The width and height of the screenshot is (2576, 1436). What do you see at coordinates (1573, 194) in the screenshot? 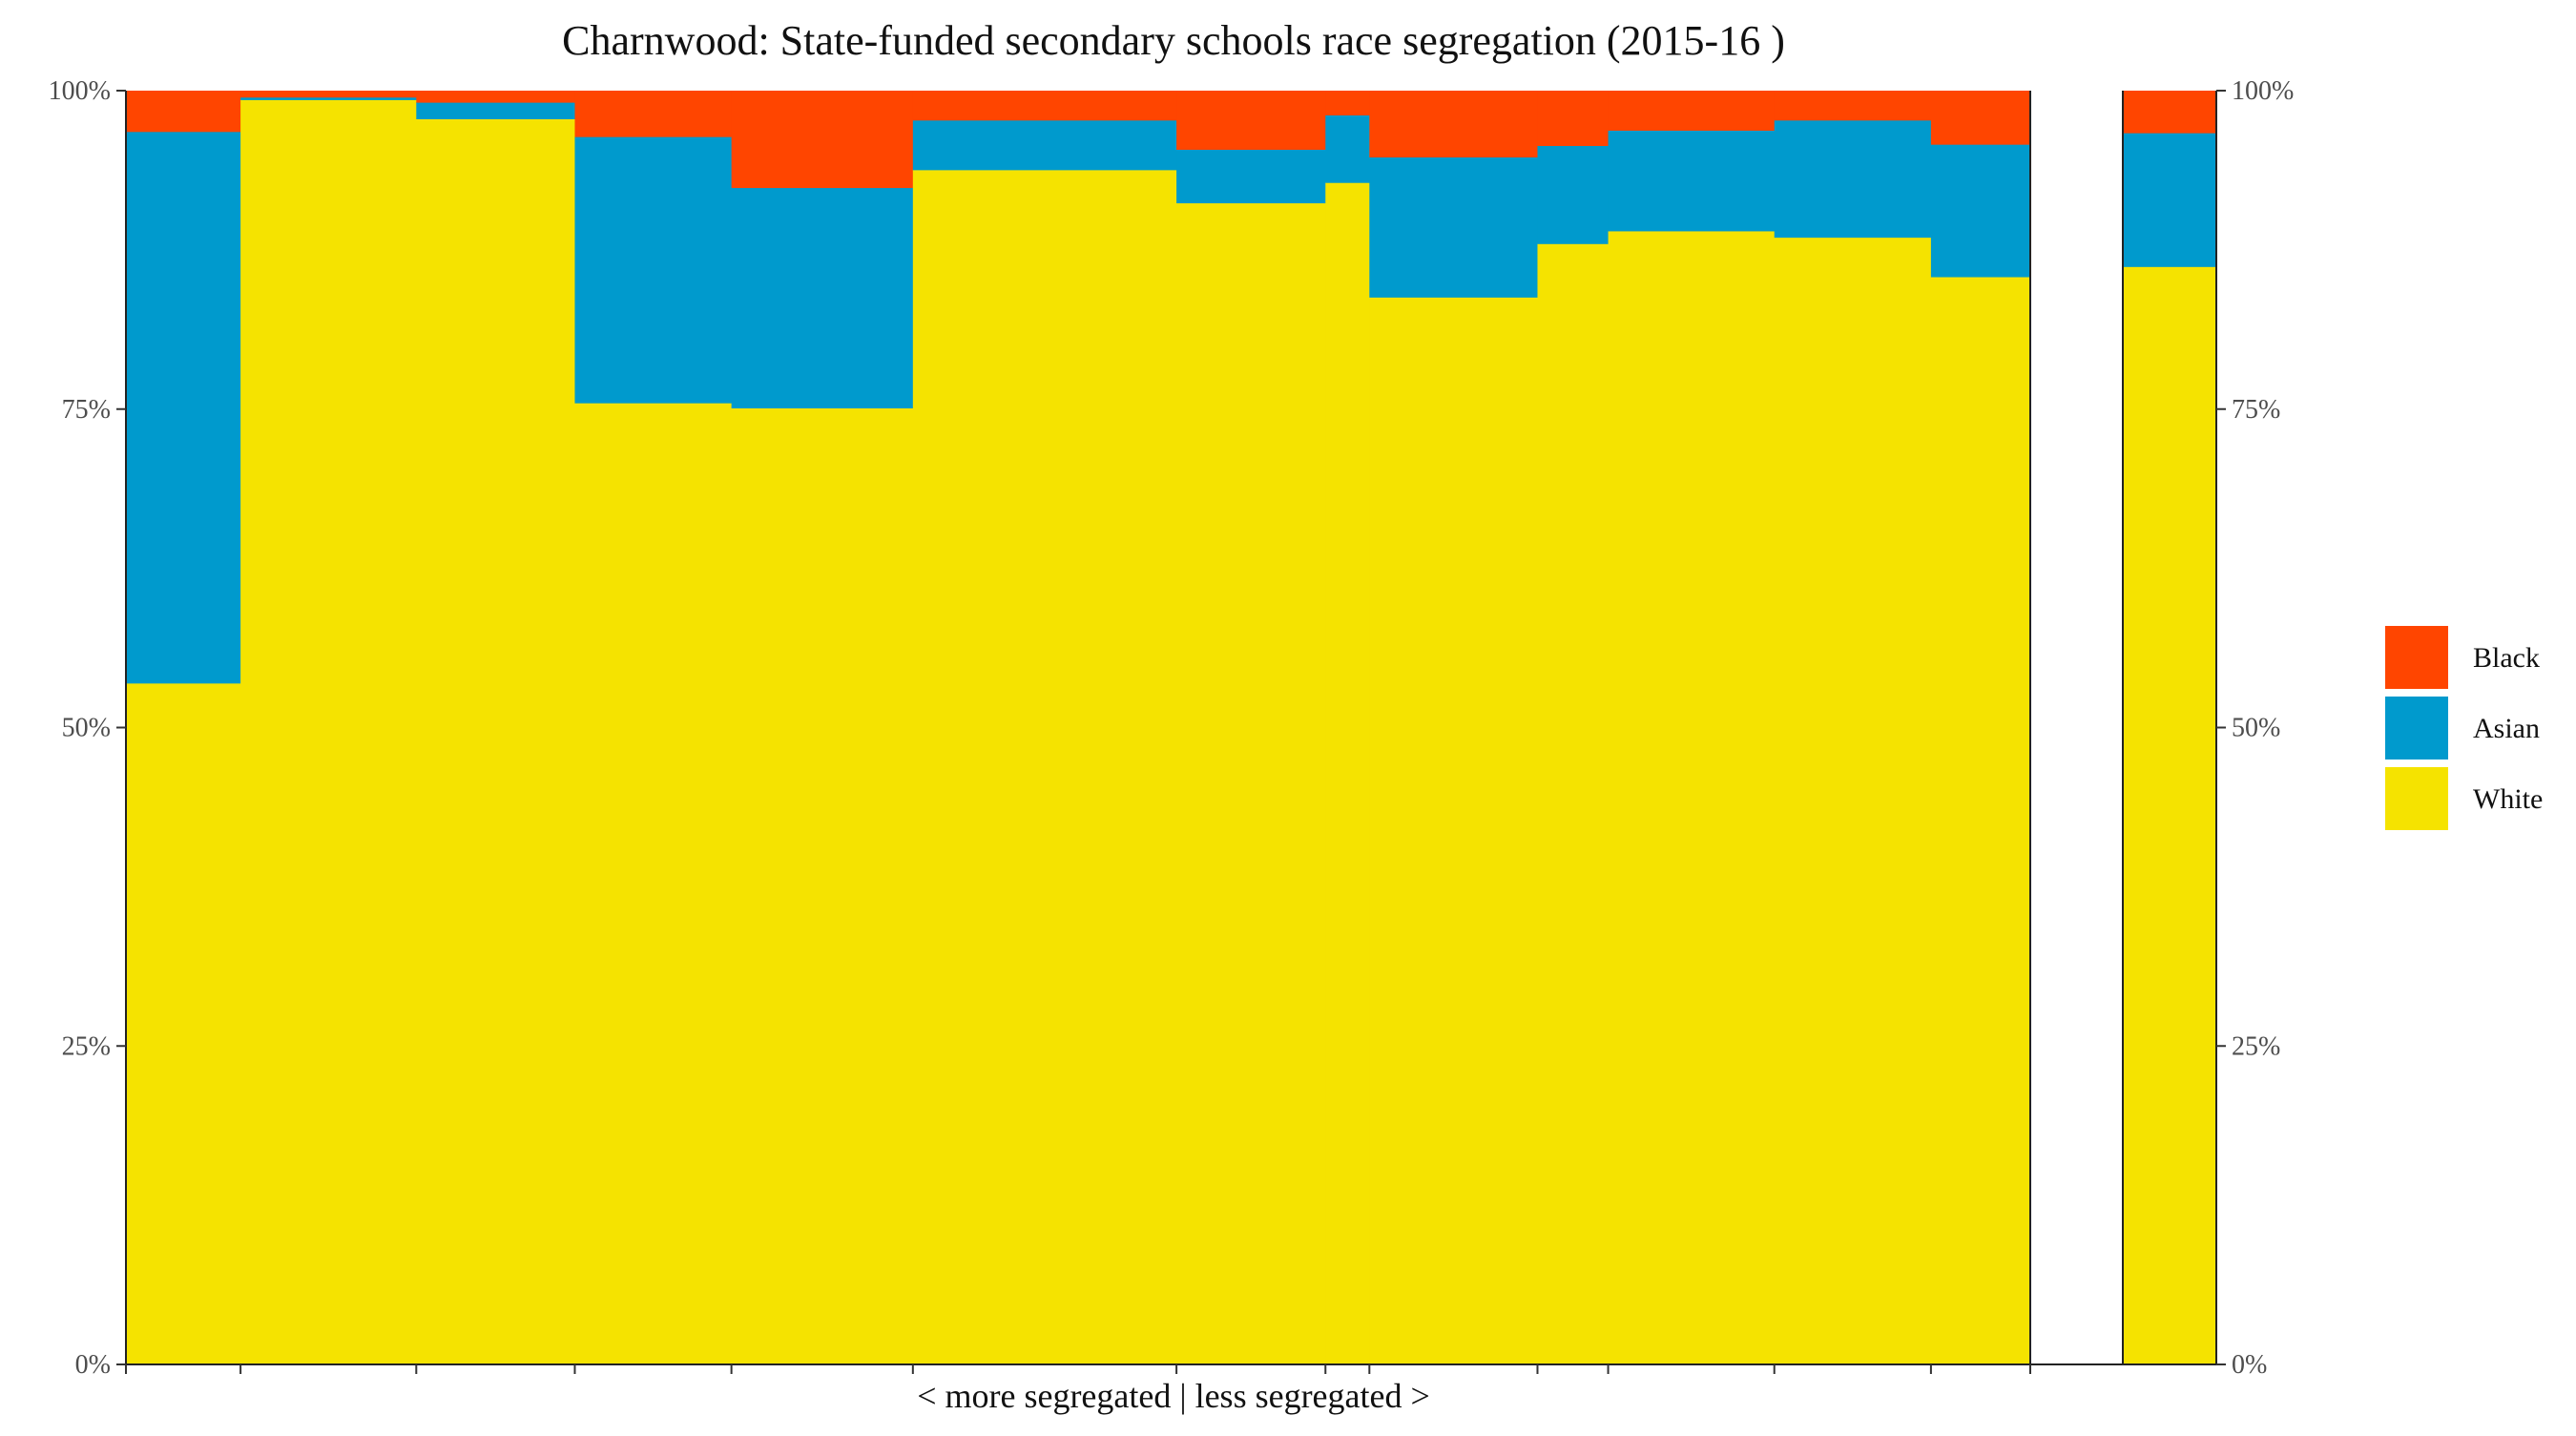
I see `bar-segment-school-10-asian` at bounding box center [1573, 194].